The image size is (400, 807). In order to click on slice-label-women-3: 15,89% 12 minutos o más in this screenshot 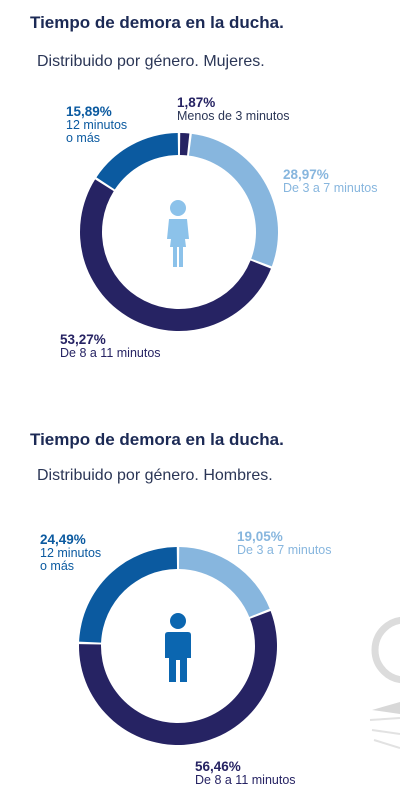, I will do `click(96, 124)`.